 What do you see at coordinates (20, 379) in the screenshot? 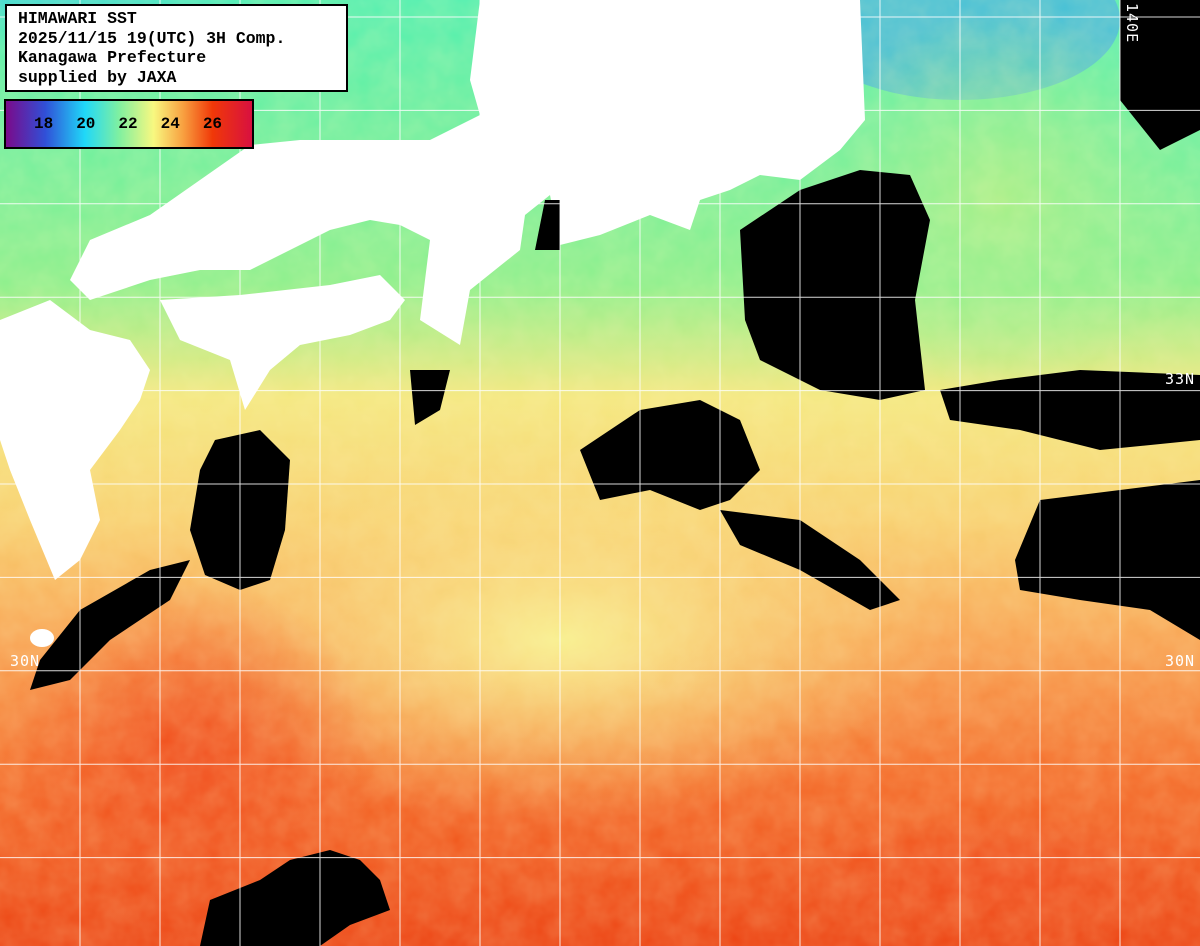
I see `lat-label-33n-left: 33` at bounding box center [20, 379].